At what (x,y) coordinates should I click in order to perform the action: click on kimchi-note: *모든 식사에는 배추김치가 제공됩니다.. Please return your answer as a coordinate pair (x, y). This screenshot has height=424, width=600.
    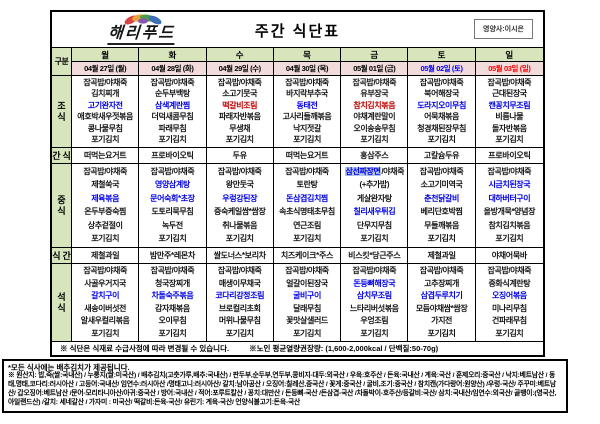
    Looking at the image, I should click on (69, 367).